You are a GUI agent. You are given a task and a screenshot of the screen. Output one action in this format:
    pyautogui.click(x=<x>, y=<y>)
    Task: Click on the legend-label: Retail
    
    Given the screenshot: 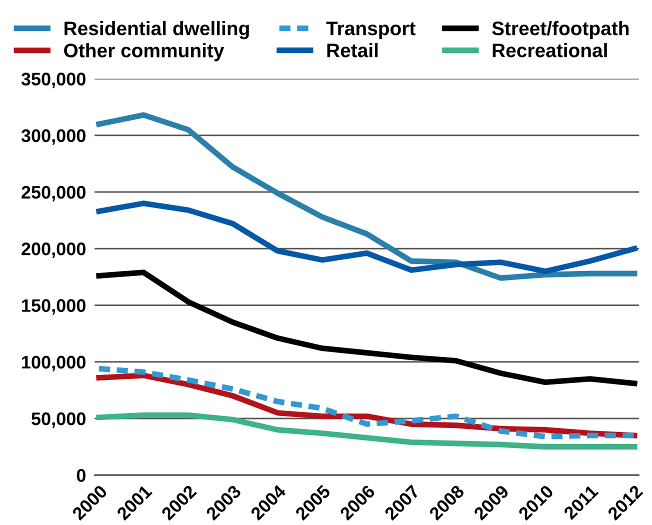 What is the action you would take?
    pyautogui.click(x=352, y=50)
    